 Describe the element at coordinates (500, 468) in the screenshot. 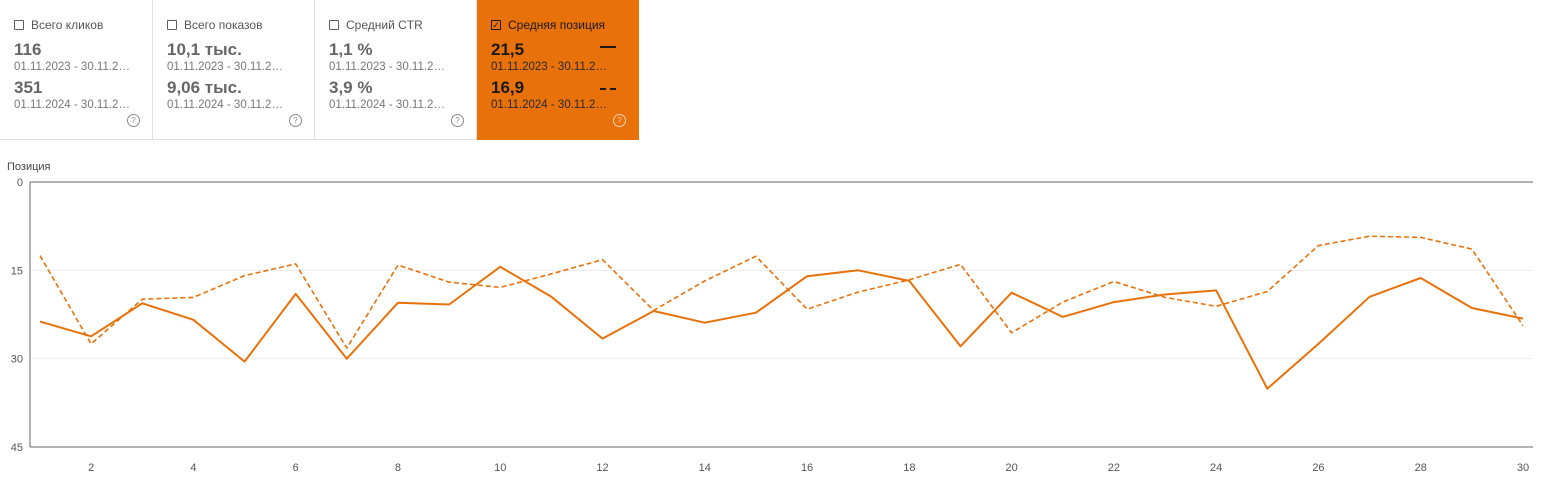

I see `x-tick-label: 10` at that location.